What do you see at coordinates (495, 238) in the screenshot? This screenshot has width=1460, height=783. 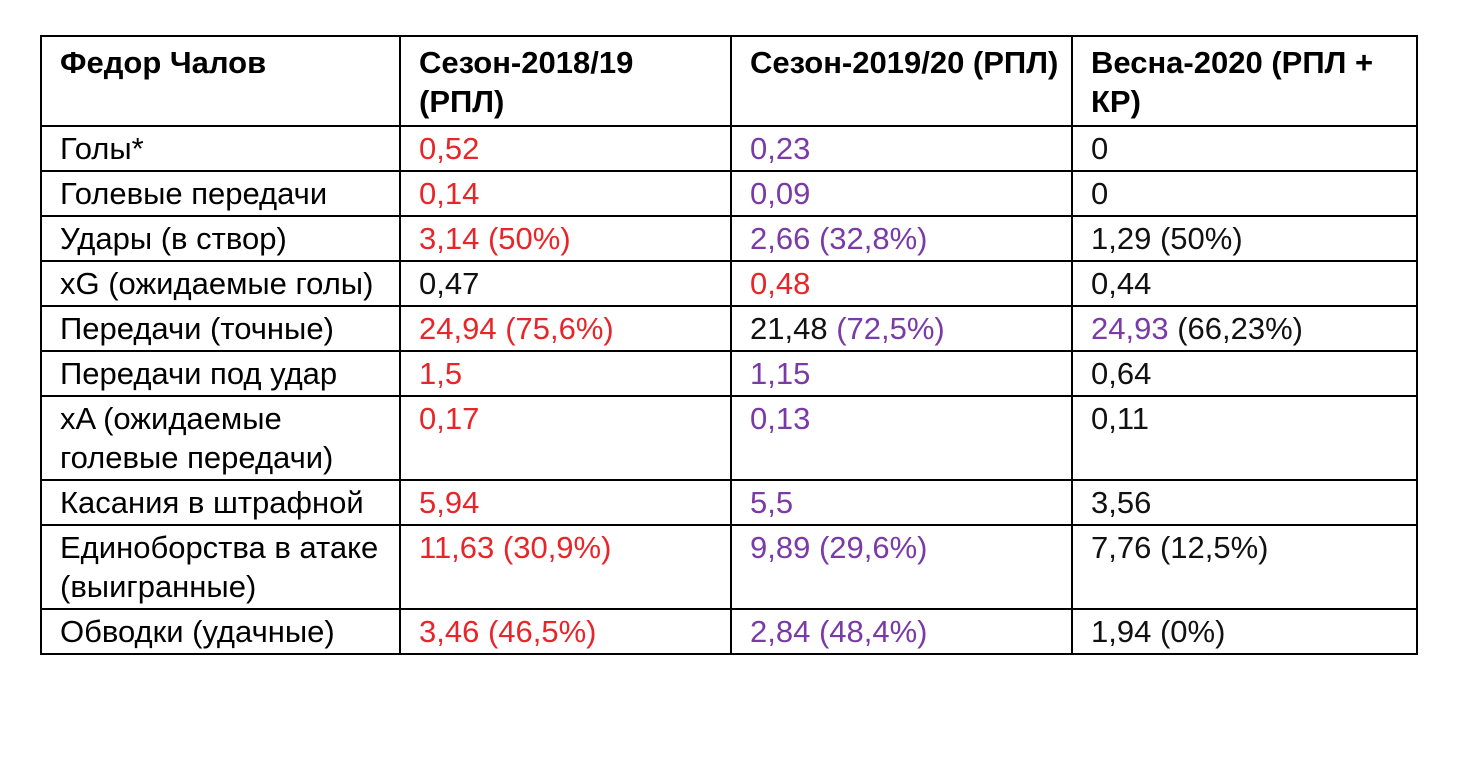 I see `cell-value: 3,14 (50%)` at bounding box center [495, 238].